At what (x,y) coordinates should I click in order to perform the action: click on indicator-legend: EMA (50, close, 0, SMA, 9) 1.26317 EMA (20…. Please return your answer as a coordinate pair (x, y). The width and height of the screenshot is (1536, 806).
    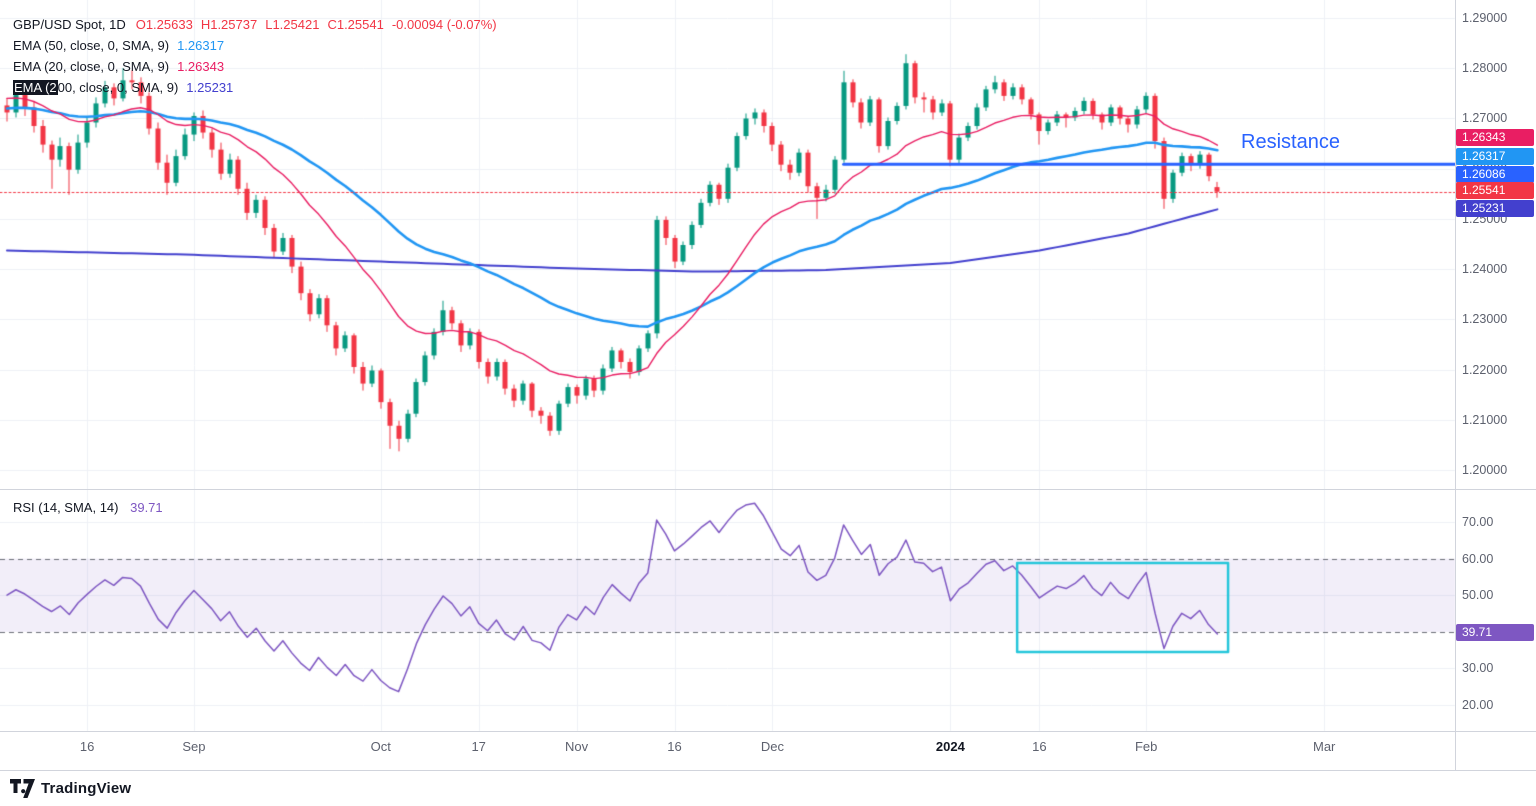
    Looking at the image, I should click on (259, 66).